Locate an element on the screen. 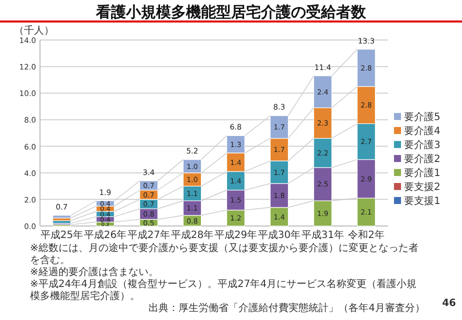  text: ※総数には、月の途中で要介護から要支援（又は要支援から要介護）に変更となった者を含む。 is located at coordinates (225, 254).